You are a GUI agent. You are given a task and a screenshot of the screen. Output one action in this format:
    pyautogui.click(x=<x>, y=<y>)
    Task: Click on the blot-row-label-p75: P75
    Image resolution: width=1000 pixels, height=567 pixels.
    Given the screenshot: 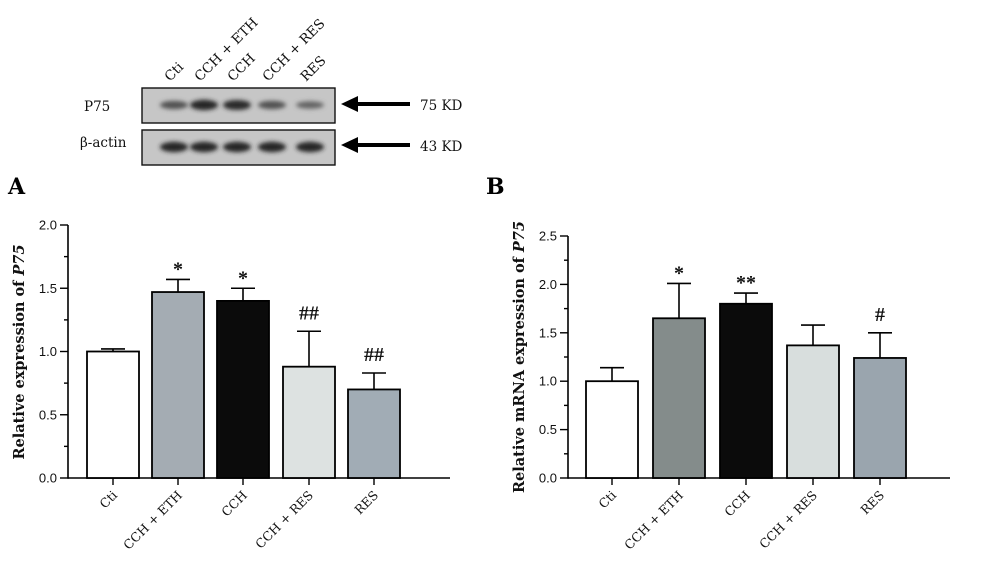 What is the action you would take?
    pyautogui.click(x=97, y=107)
    